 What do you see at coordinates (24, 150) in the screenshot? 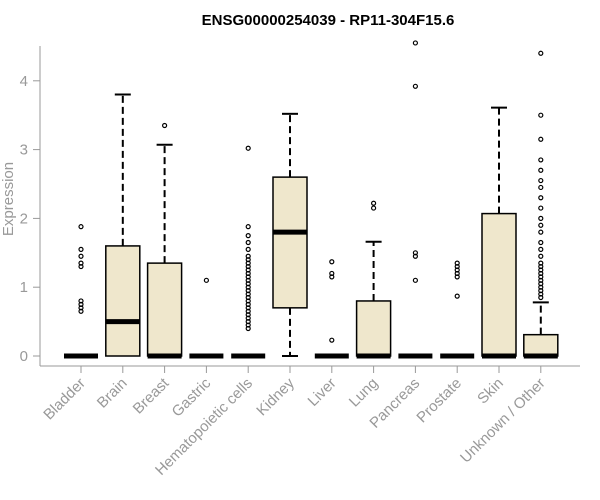
I see `y-tick-label: 3` at bounding box center [24, 150].